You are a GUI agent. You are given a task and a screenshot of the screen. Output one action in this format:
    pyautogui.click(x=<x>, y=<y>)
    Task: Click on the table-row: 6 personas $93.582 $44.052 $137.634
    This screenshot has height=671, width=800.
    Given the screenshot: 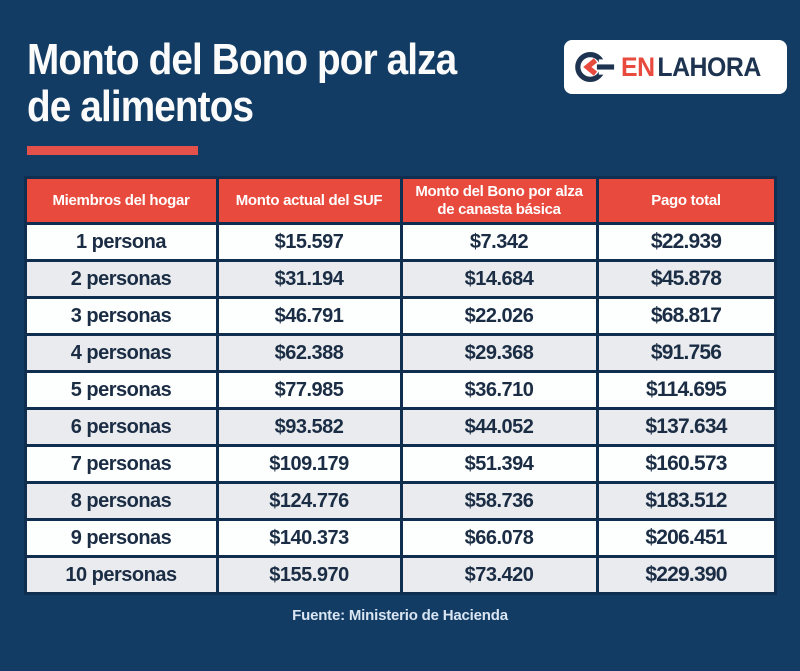 What is the action you would take?
    pyautogui.click(x=400, y=427)
    